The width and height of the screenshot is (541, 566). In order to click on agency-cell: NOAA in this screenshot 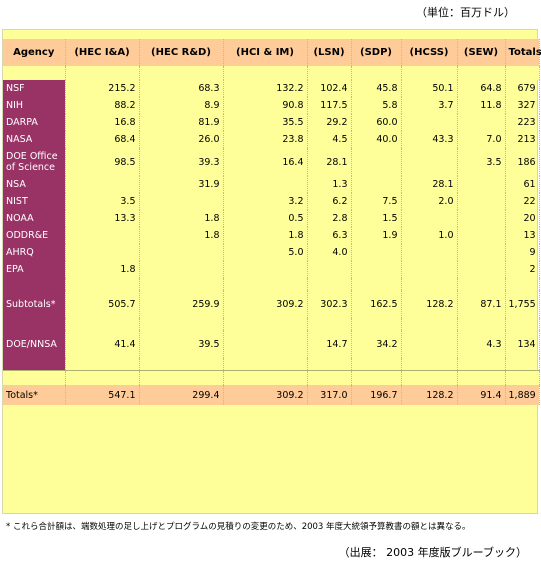, I will do `click(34, 218)`.